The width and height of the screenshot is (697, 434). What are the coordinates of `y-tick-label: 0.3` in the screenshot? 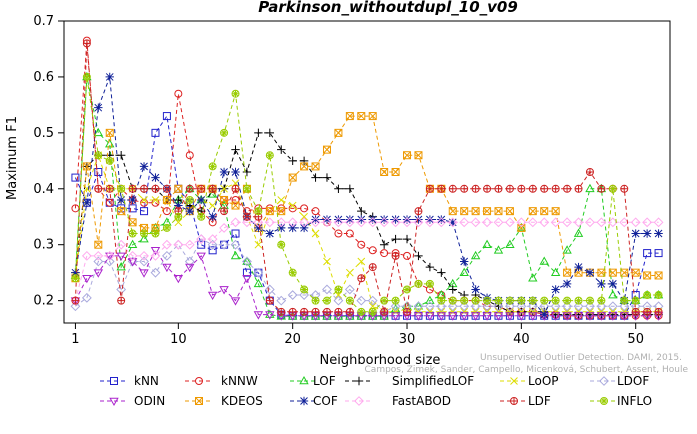 It's located at (43, 245).